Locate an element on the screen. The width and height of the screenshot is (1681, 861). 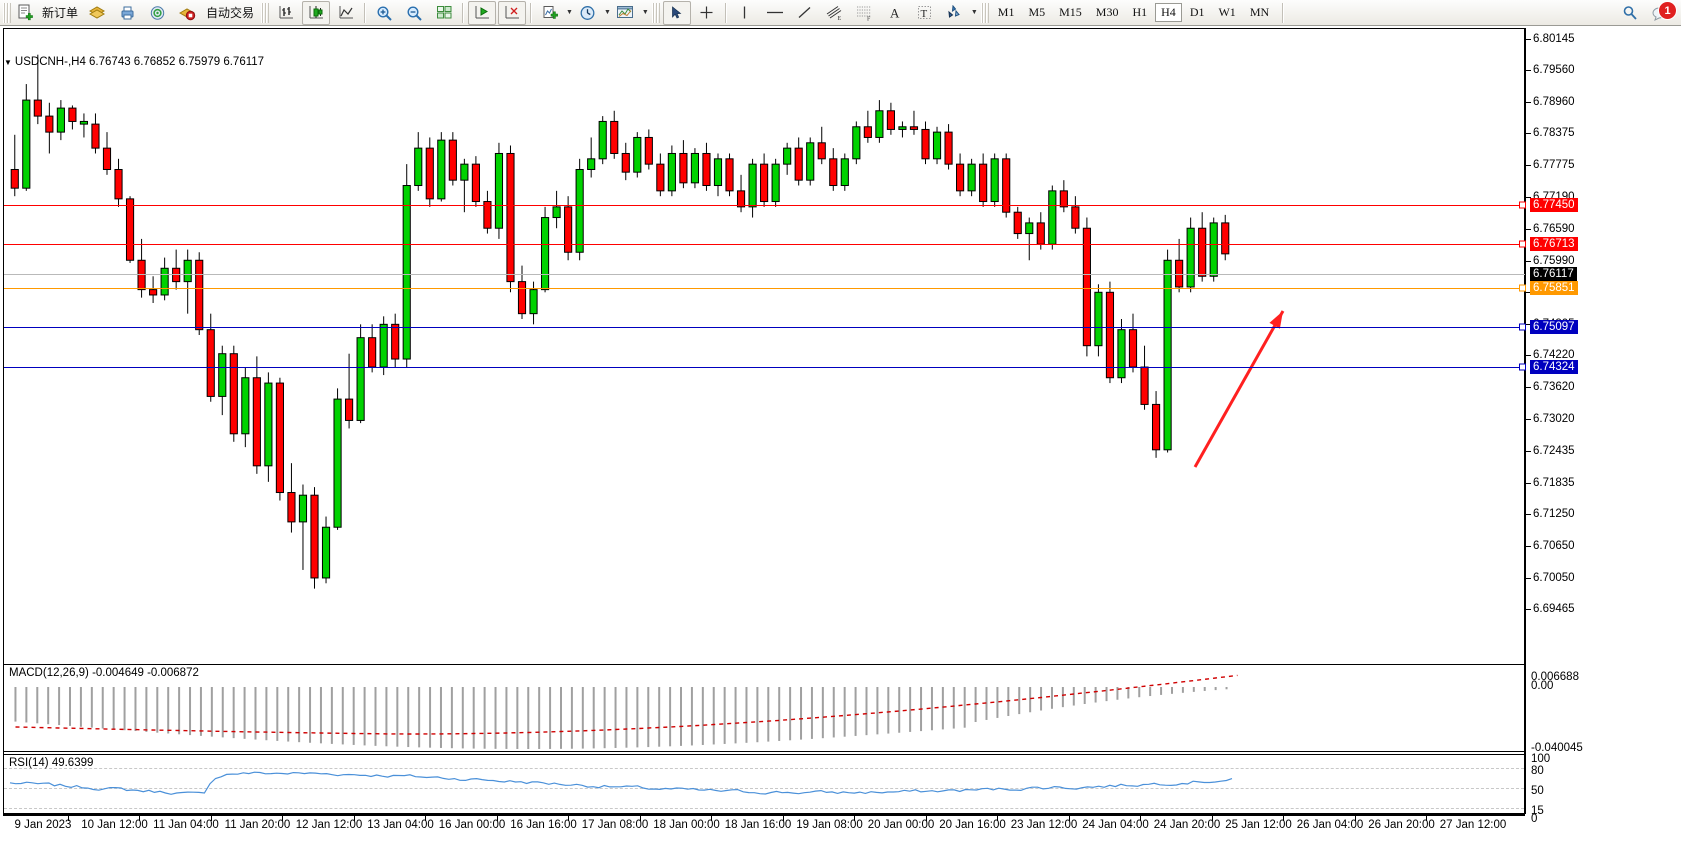
vertical-line-button is located at coordinates (745, 13).